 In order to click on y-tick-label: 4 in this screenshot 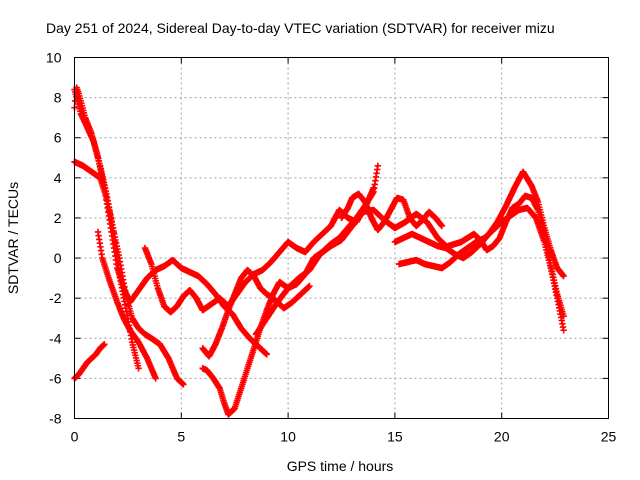, I will do `click(58, 178)`.